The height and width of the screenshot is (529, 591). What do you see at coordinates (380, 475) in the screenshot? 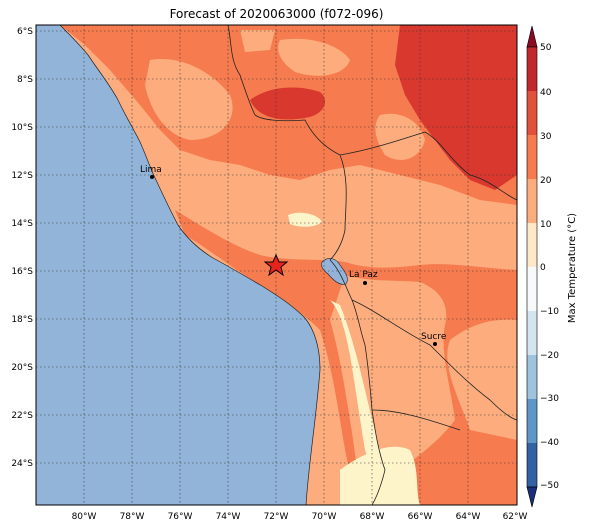
I see `land-temp-10-20-south` at bounding box center [380, 475].